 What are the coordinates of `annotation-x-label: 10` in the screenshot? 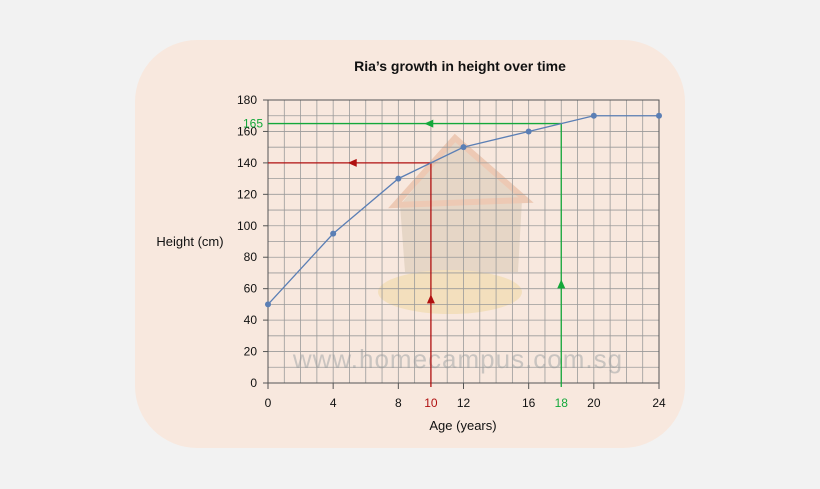 It's located at (431, 403).